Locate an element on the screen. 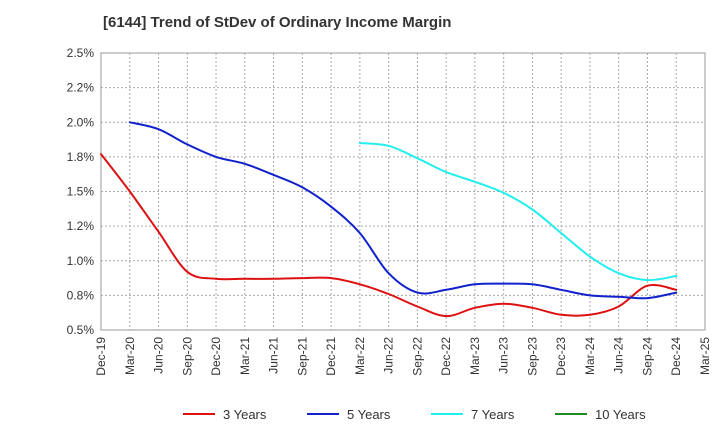  x-tick-label: Dec-22 is located at coordinates (446, 356).